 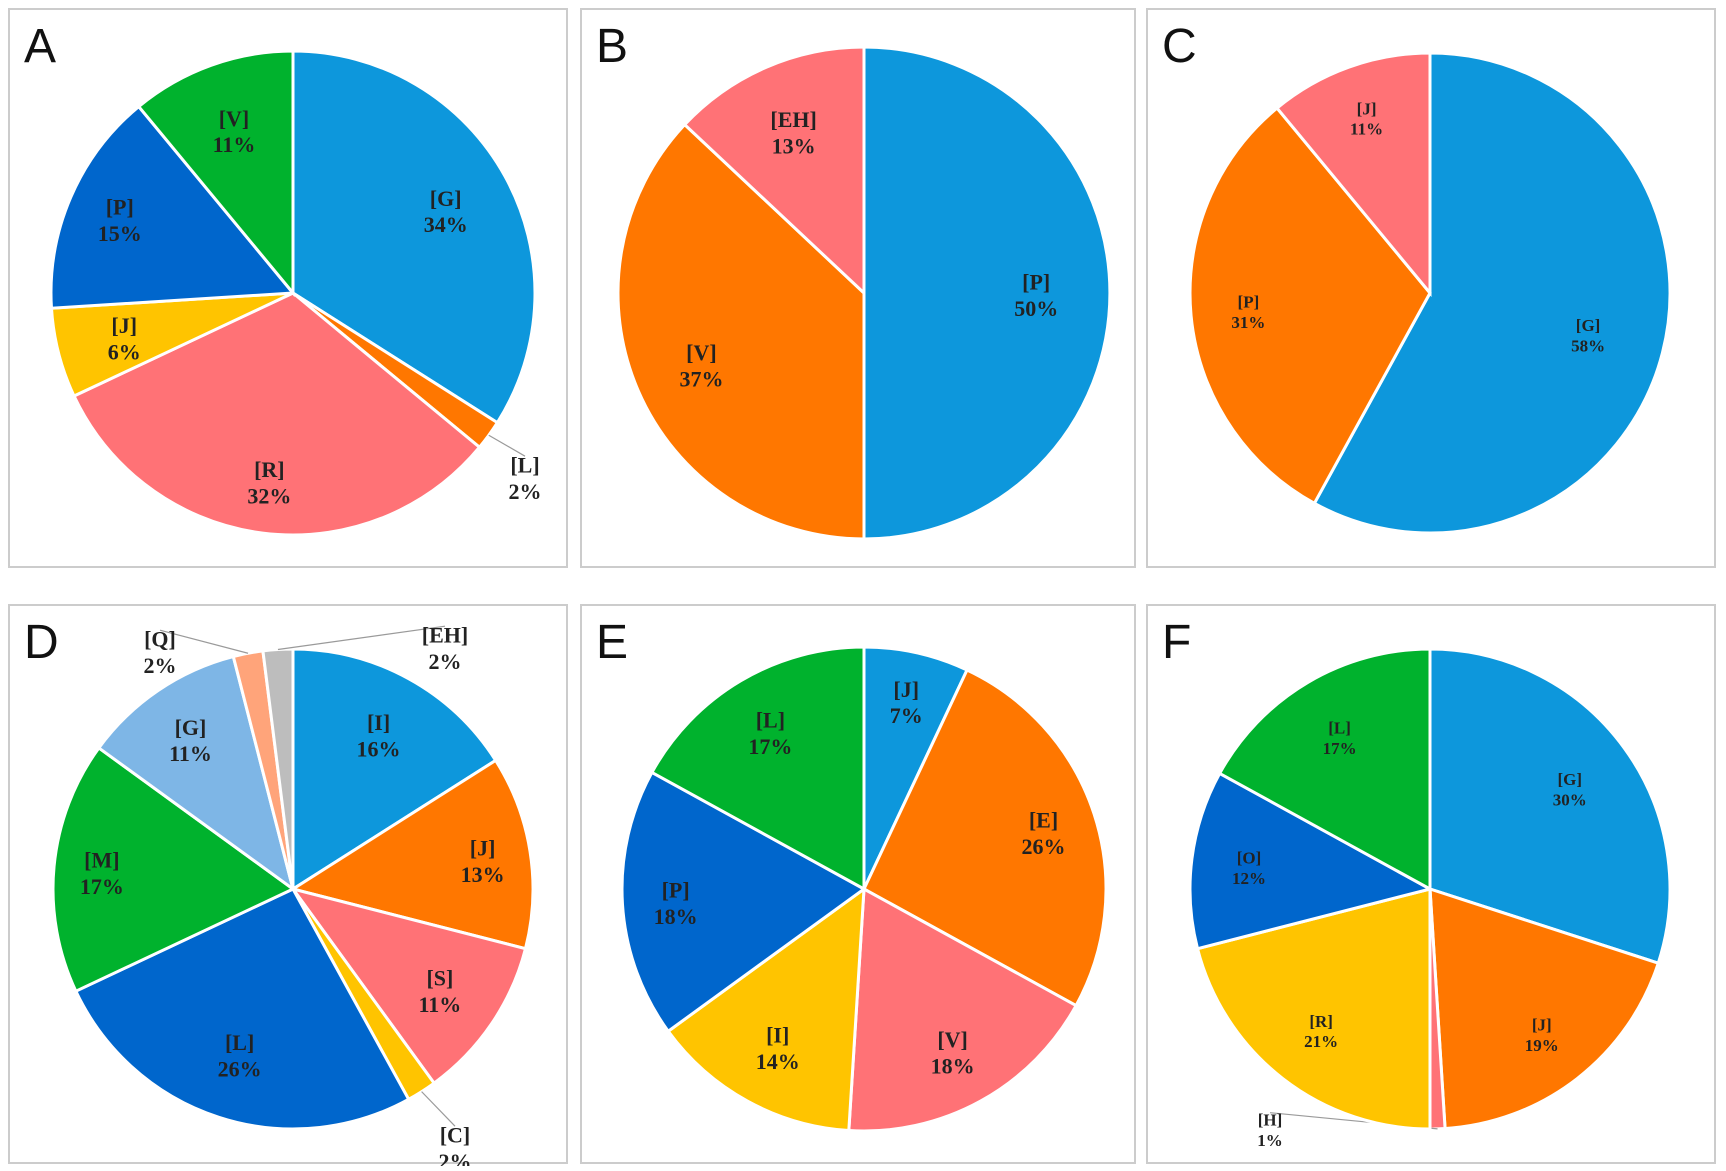 I want to click on slice-category-label: [E], so click(x=1043, y=819).